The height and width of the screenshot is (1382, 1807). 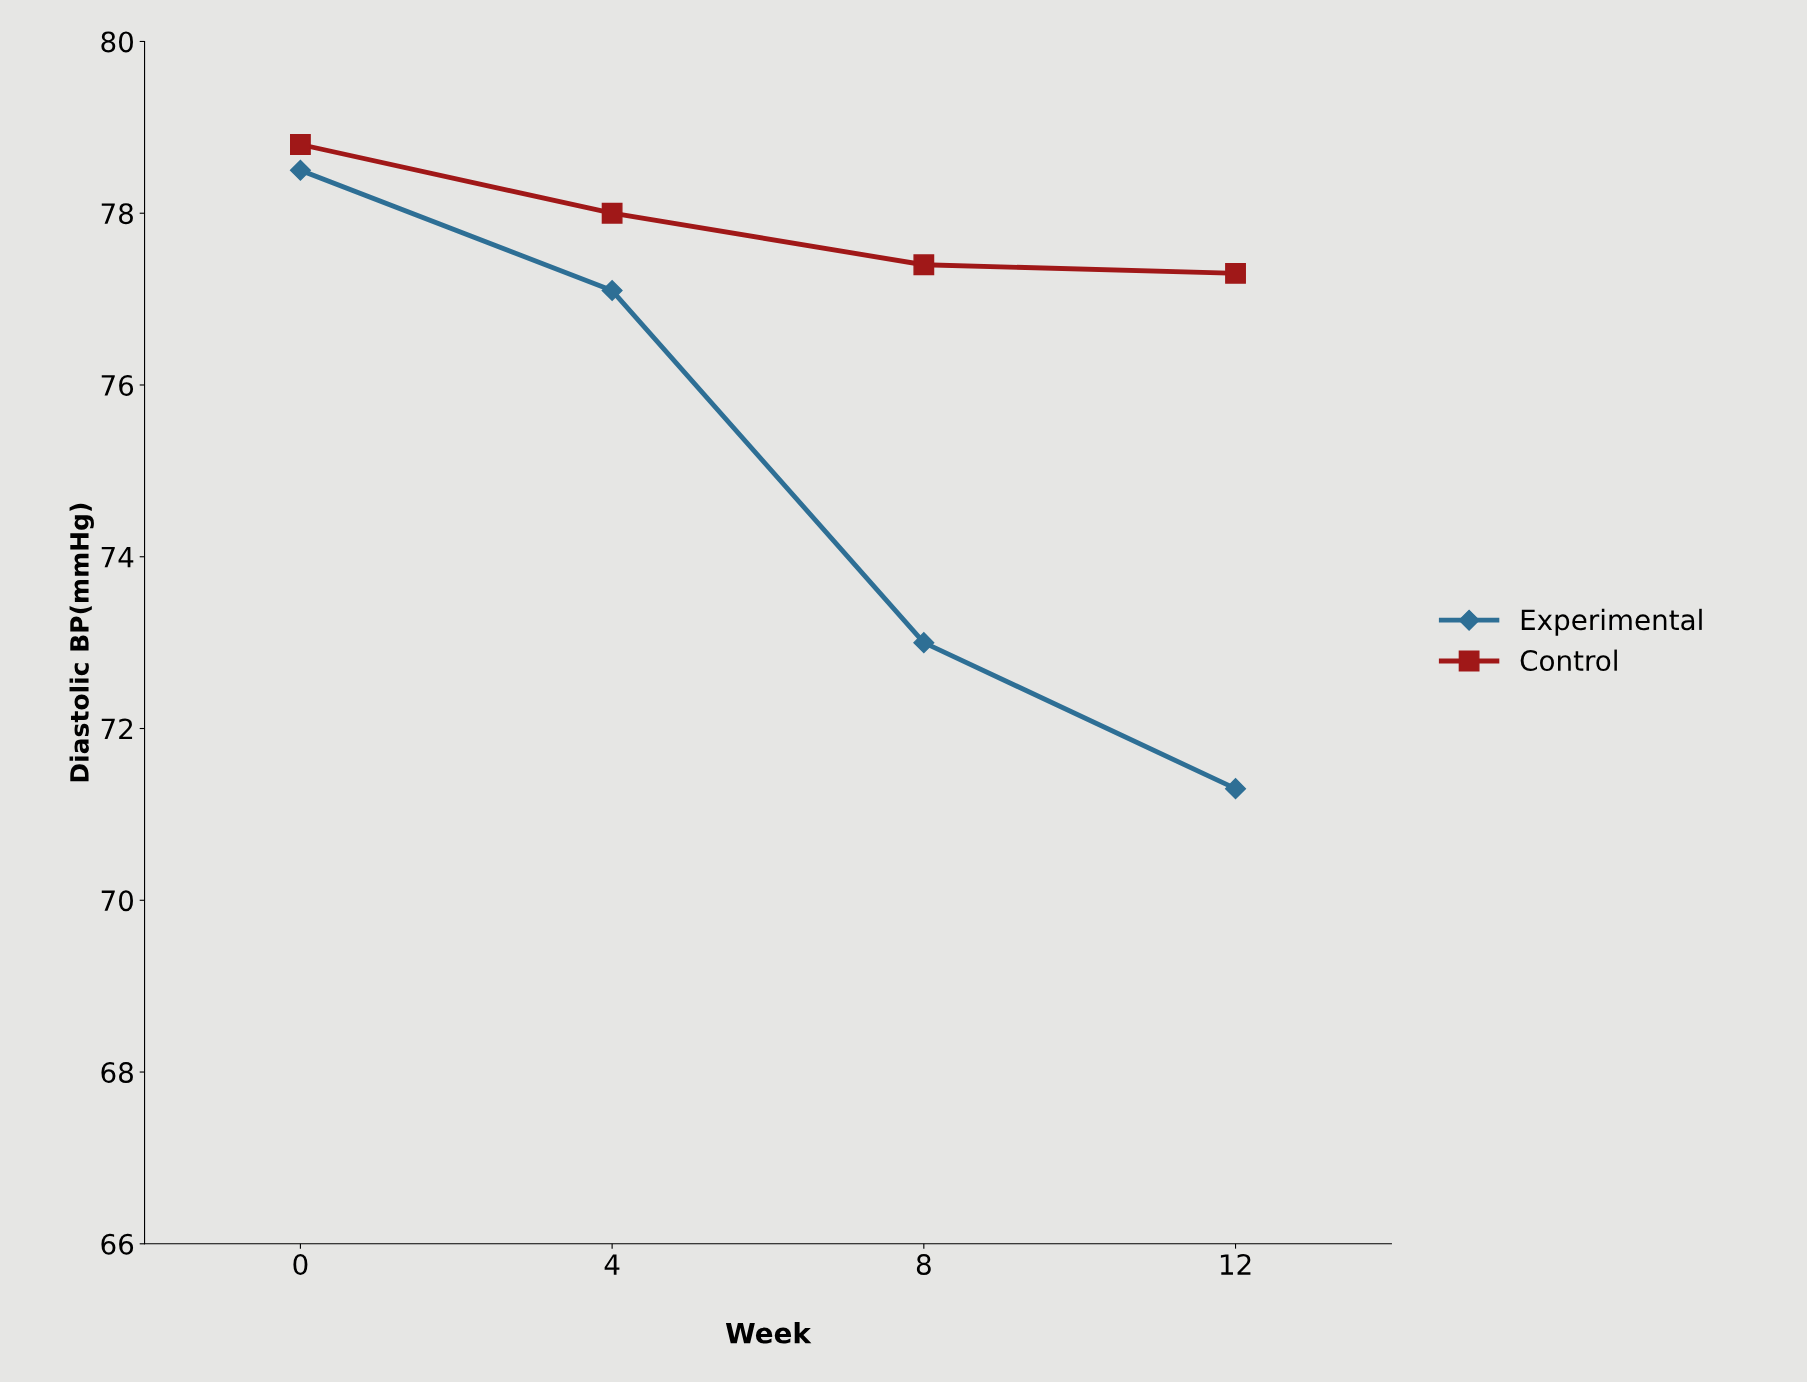 I want to click on y-tick-label: 66, so click(x=117, y=1244).